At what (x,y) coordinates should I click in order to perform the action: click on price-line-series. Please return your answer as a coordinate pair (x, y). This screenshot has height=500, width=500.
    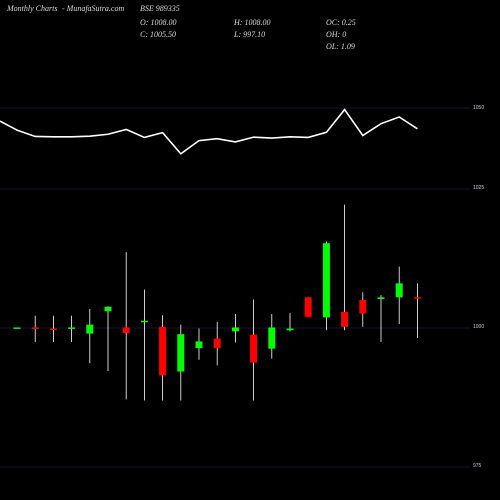
    Looking at the image, I should click on (209, 131).